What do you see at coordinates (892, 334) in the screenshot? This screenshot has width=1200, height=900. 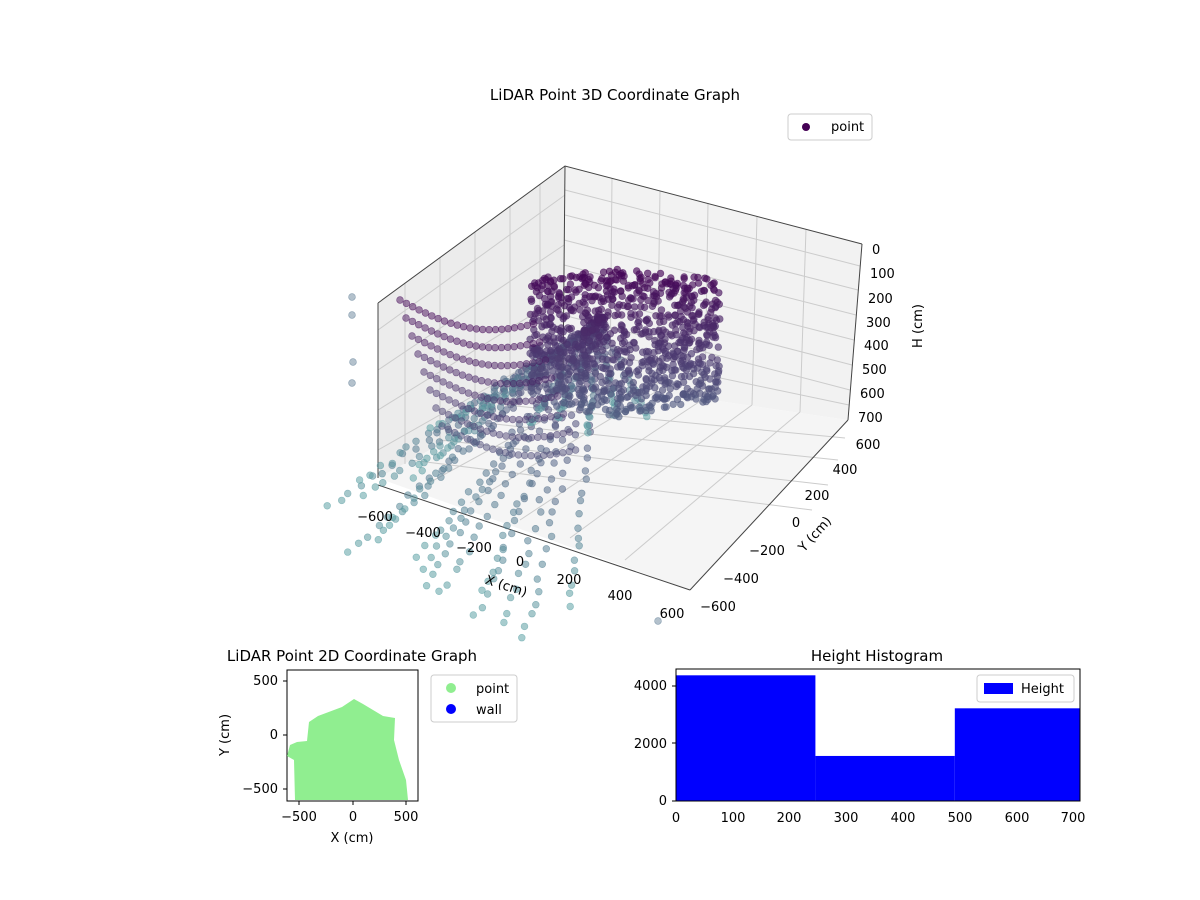 I see `z-ticks-3d: 0 100 200 300 400 500 600 700 H (cm)` at bounding box center [892, 334].